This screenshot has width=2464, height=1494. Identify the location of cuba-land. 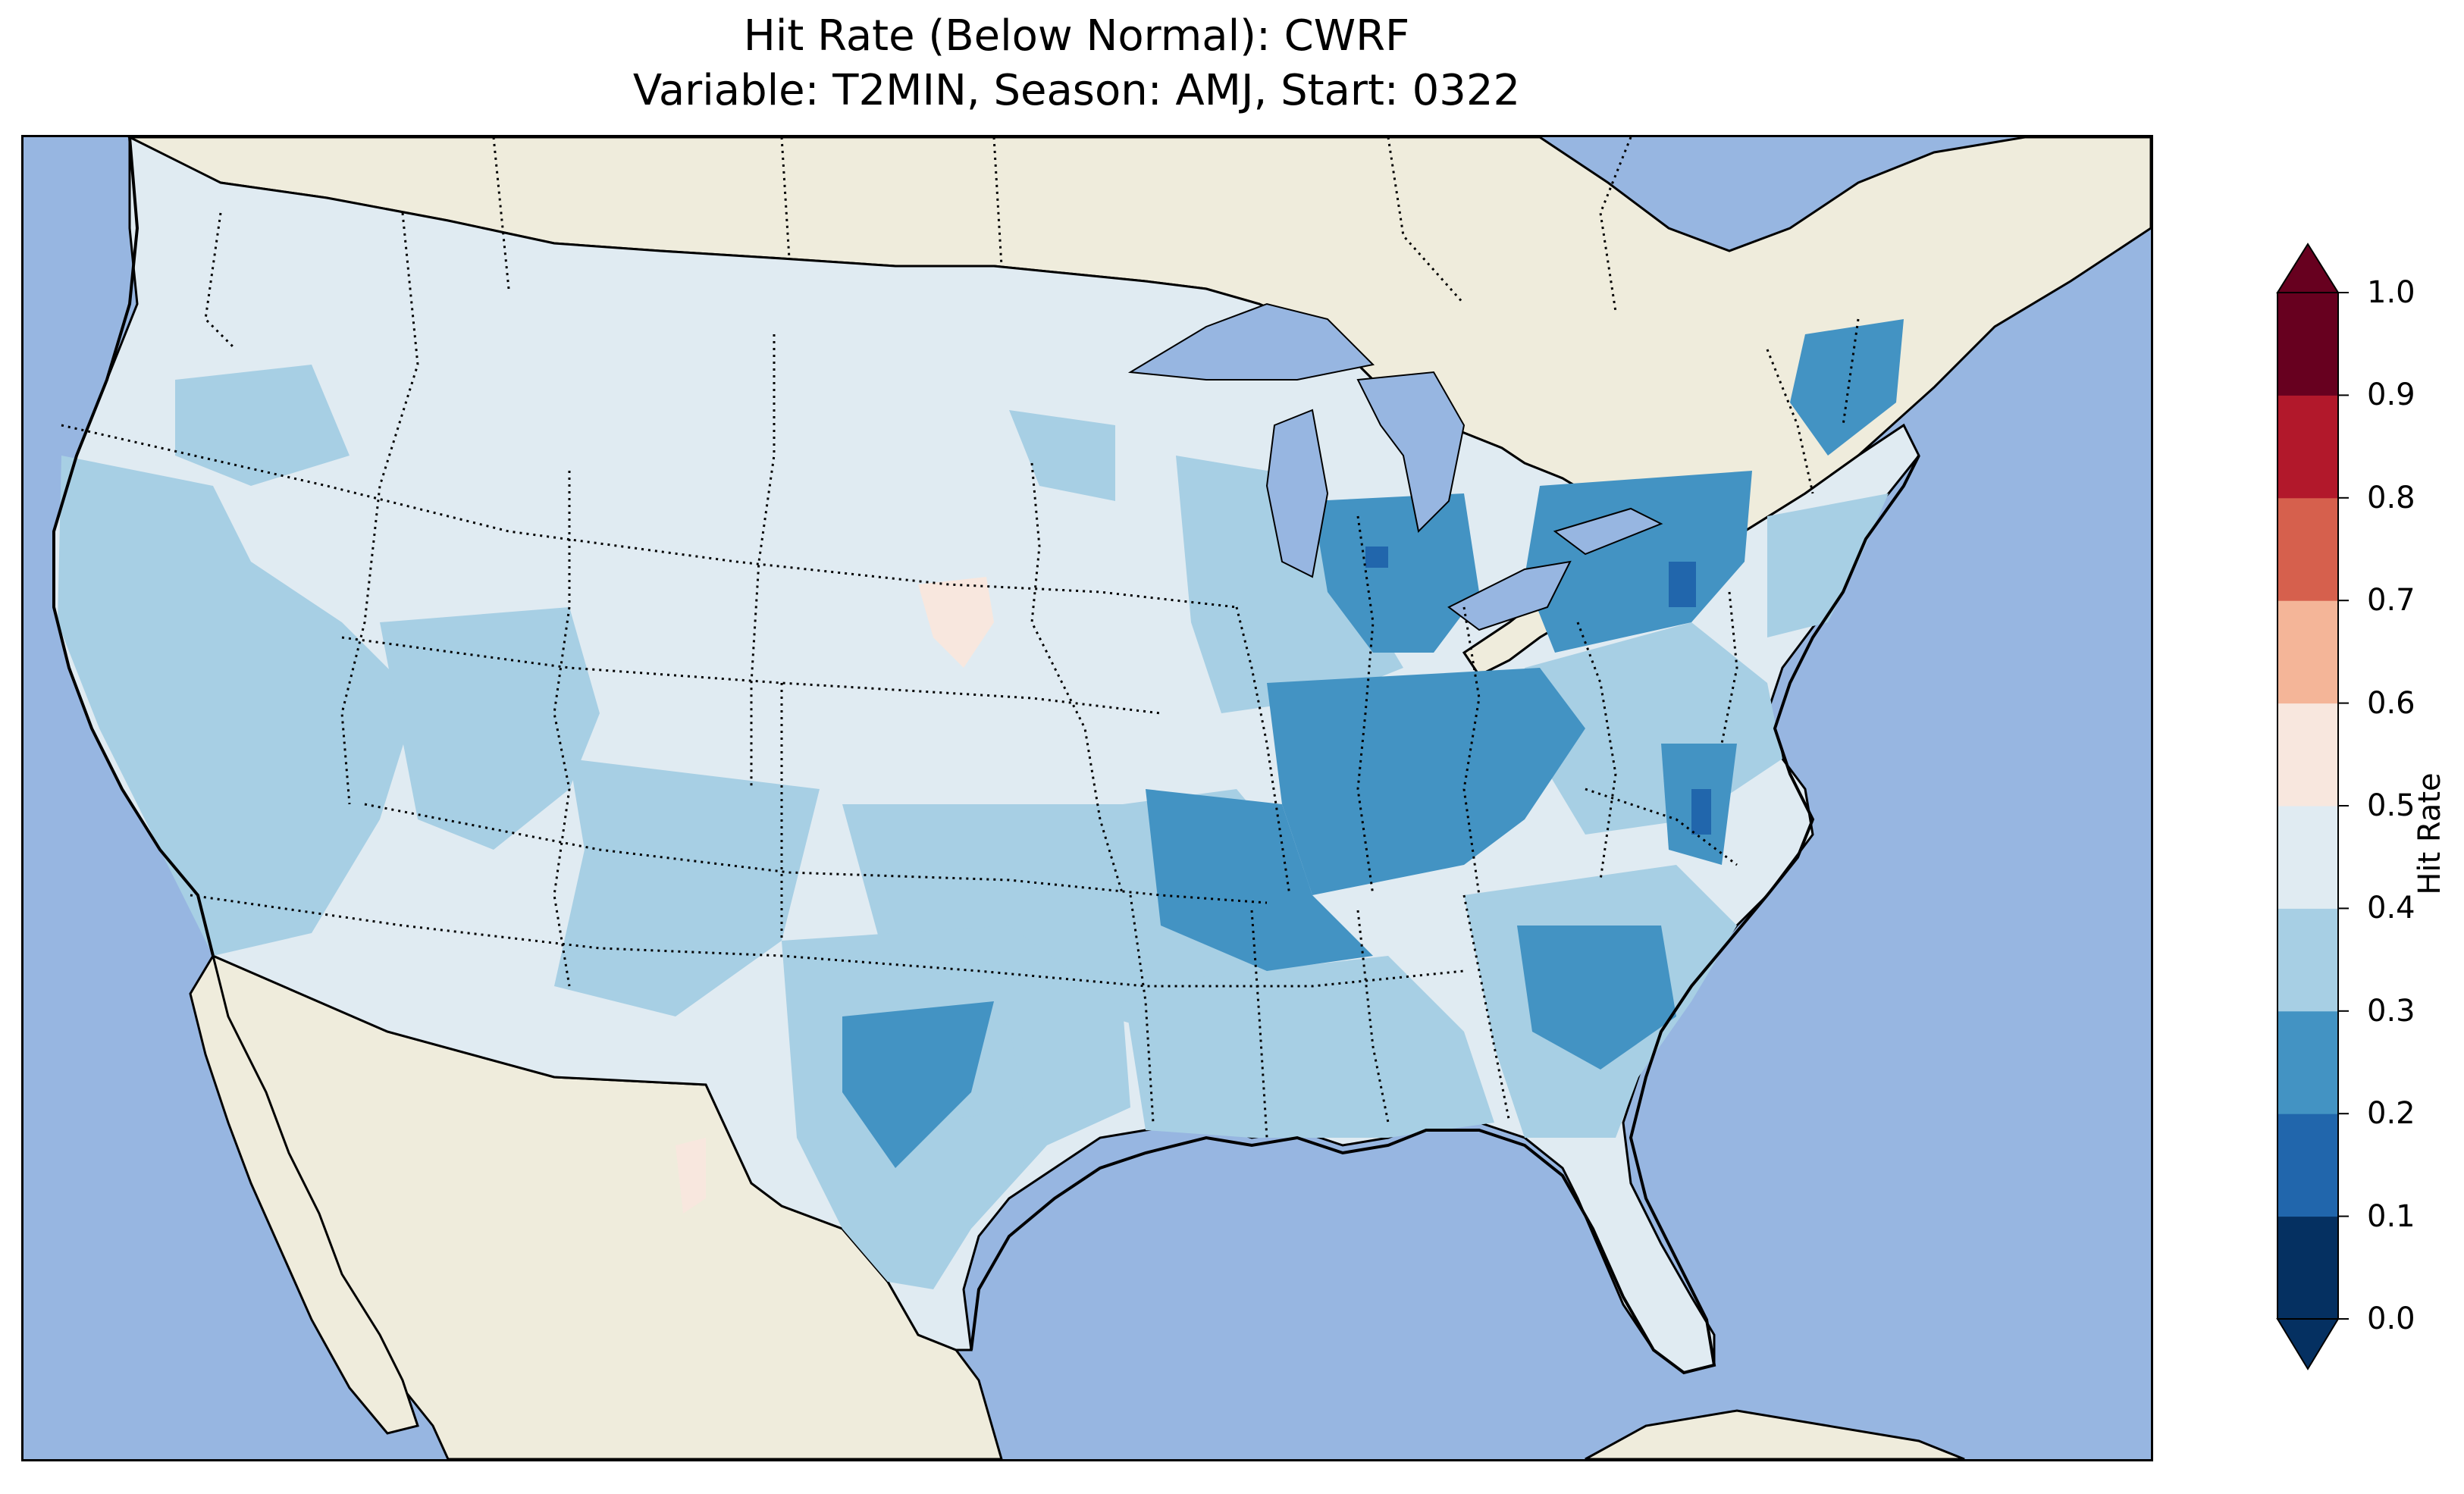
(1775, 1434).